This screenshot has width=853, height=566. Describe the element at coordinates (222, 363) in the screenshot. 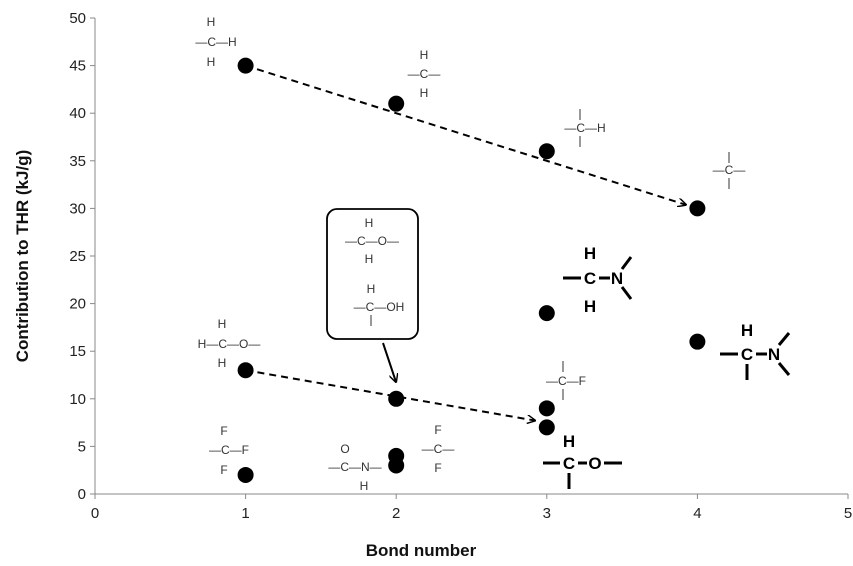

I see `och3-bottom: H` at that location.